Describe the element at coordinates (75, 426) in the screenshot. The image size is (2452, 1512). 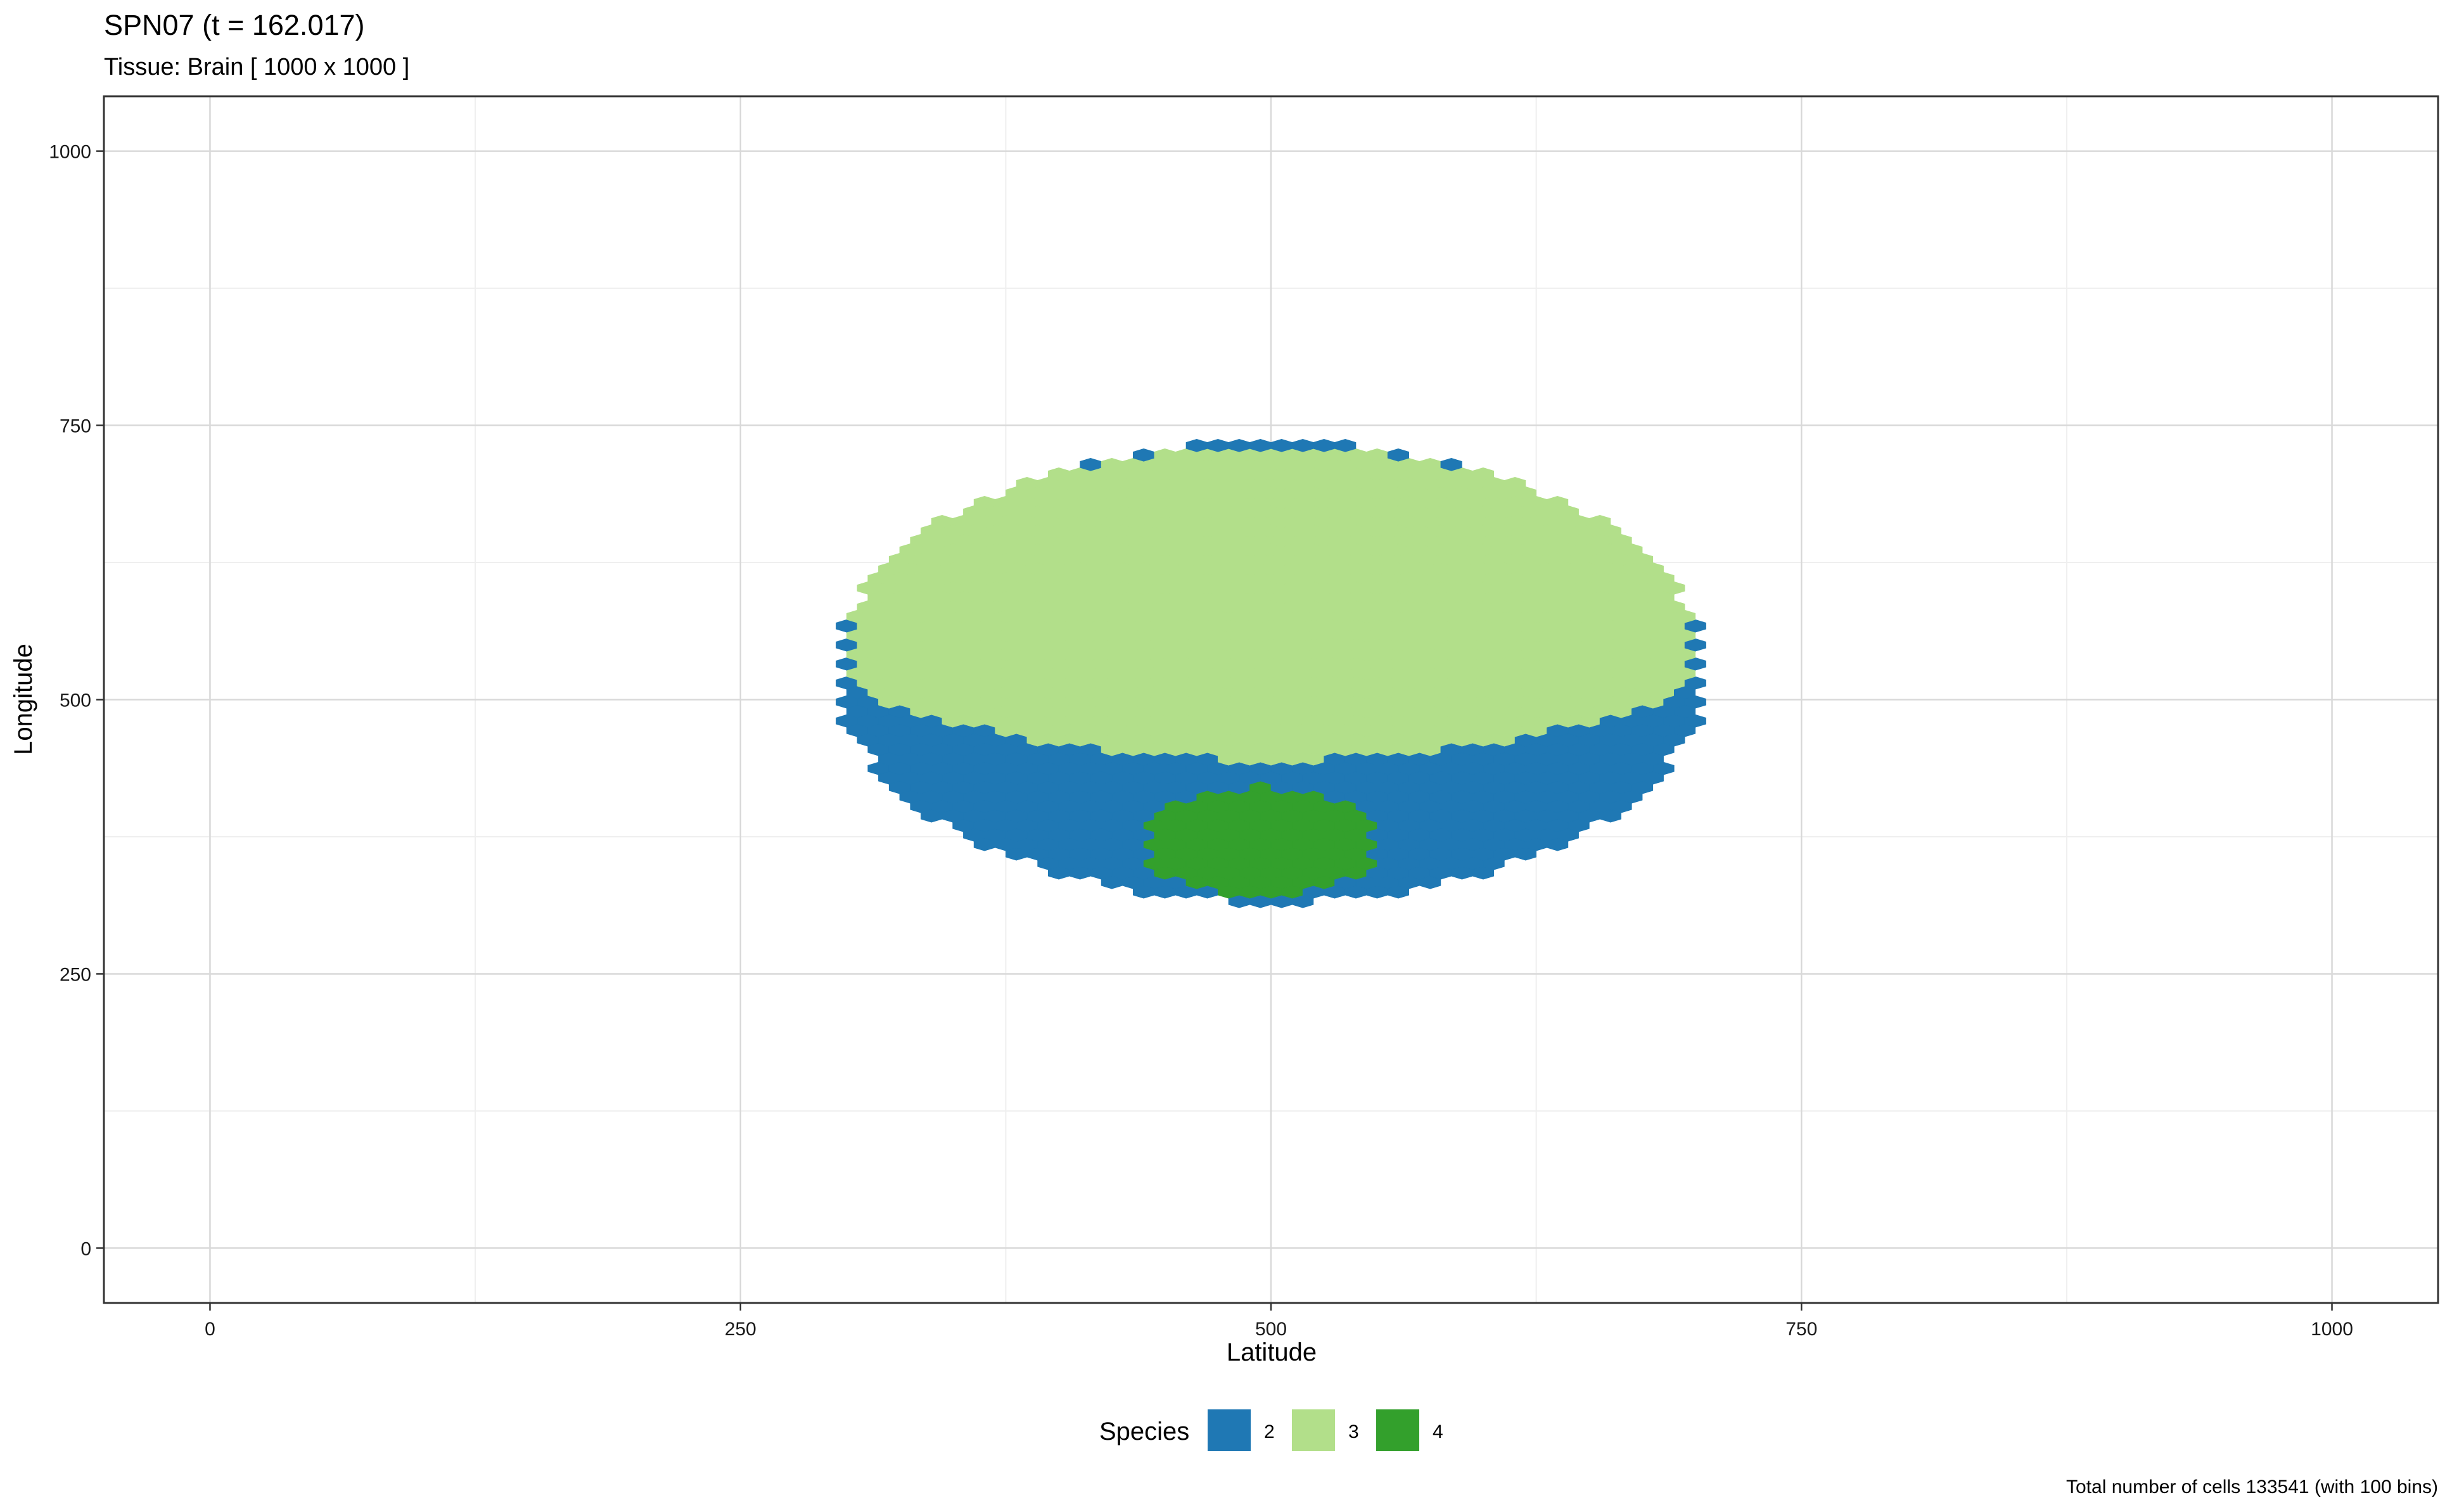
I see `y-tick-label: 750` at that location.